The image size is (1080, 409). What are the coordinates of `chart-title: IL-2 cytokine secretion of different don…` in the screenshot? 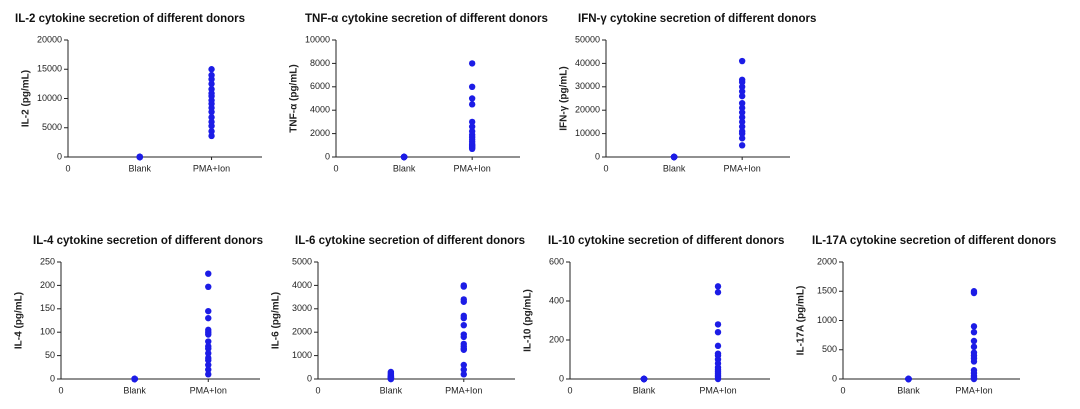 It's located at (130, 19).